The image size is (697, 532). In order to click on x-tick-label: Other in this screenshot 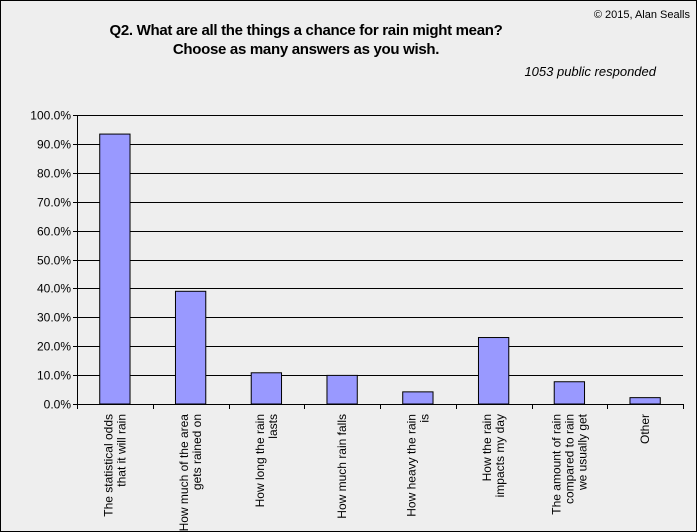, I will do `click(645, 429)`.